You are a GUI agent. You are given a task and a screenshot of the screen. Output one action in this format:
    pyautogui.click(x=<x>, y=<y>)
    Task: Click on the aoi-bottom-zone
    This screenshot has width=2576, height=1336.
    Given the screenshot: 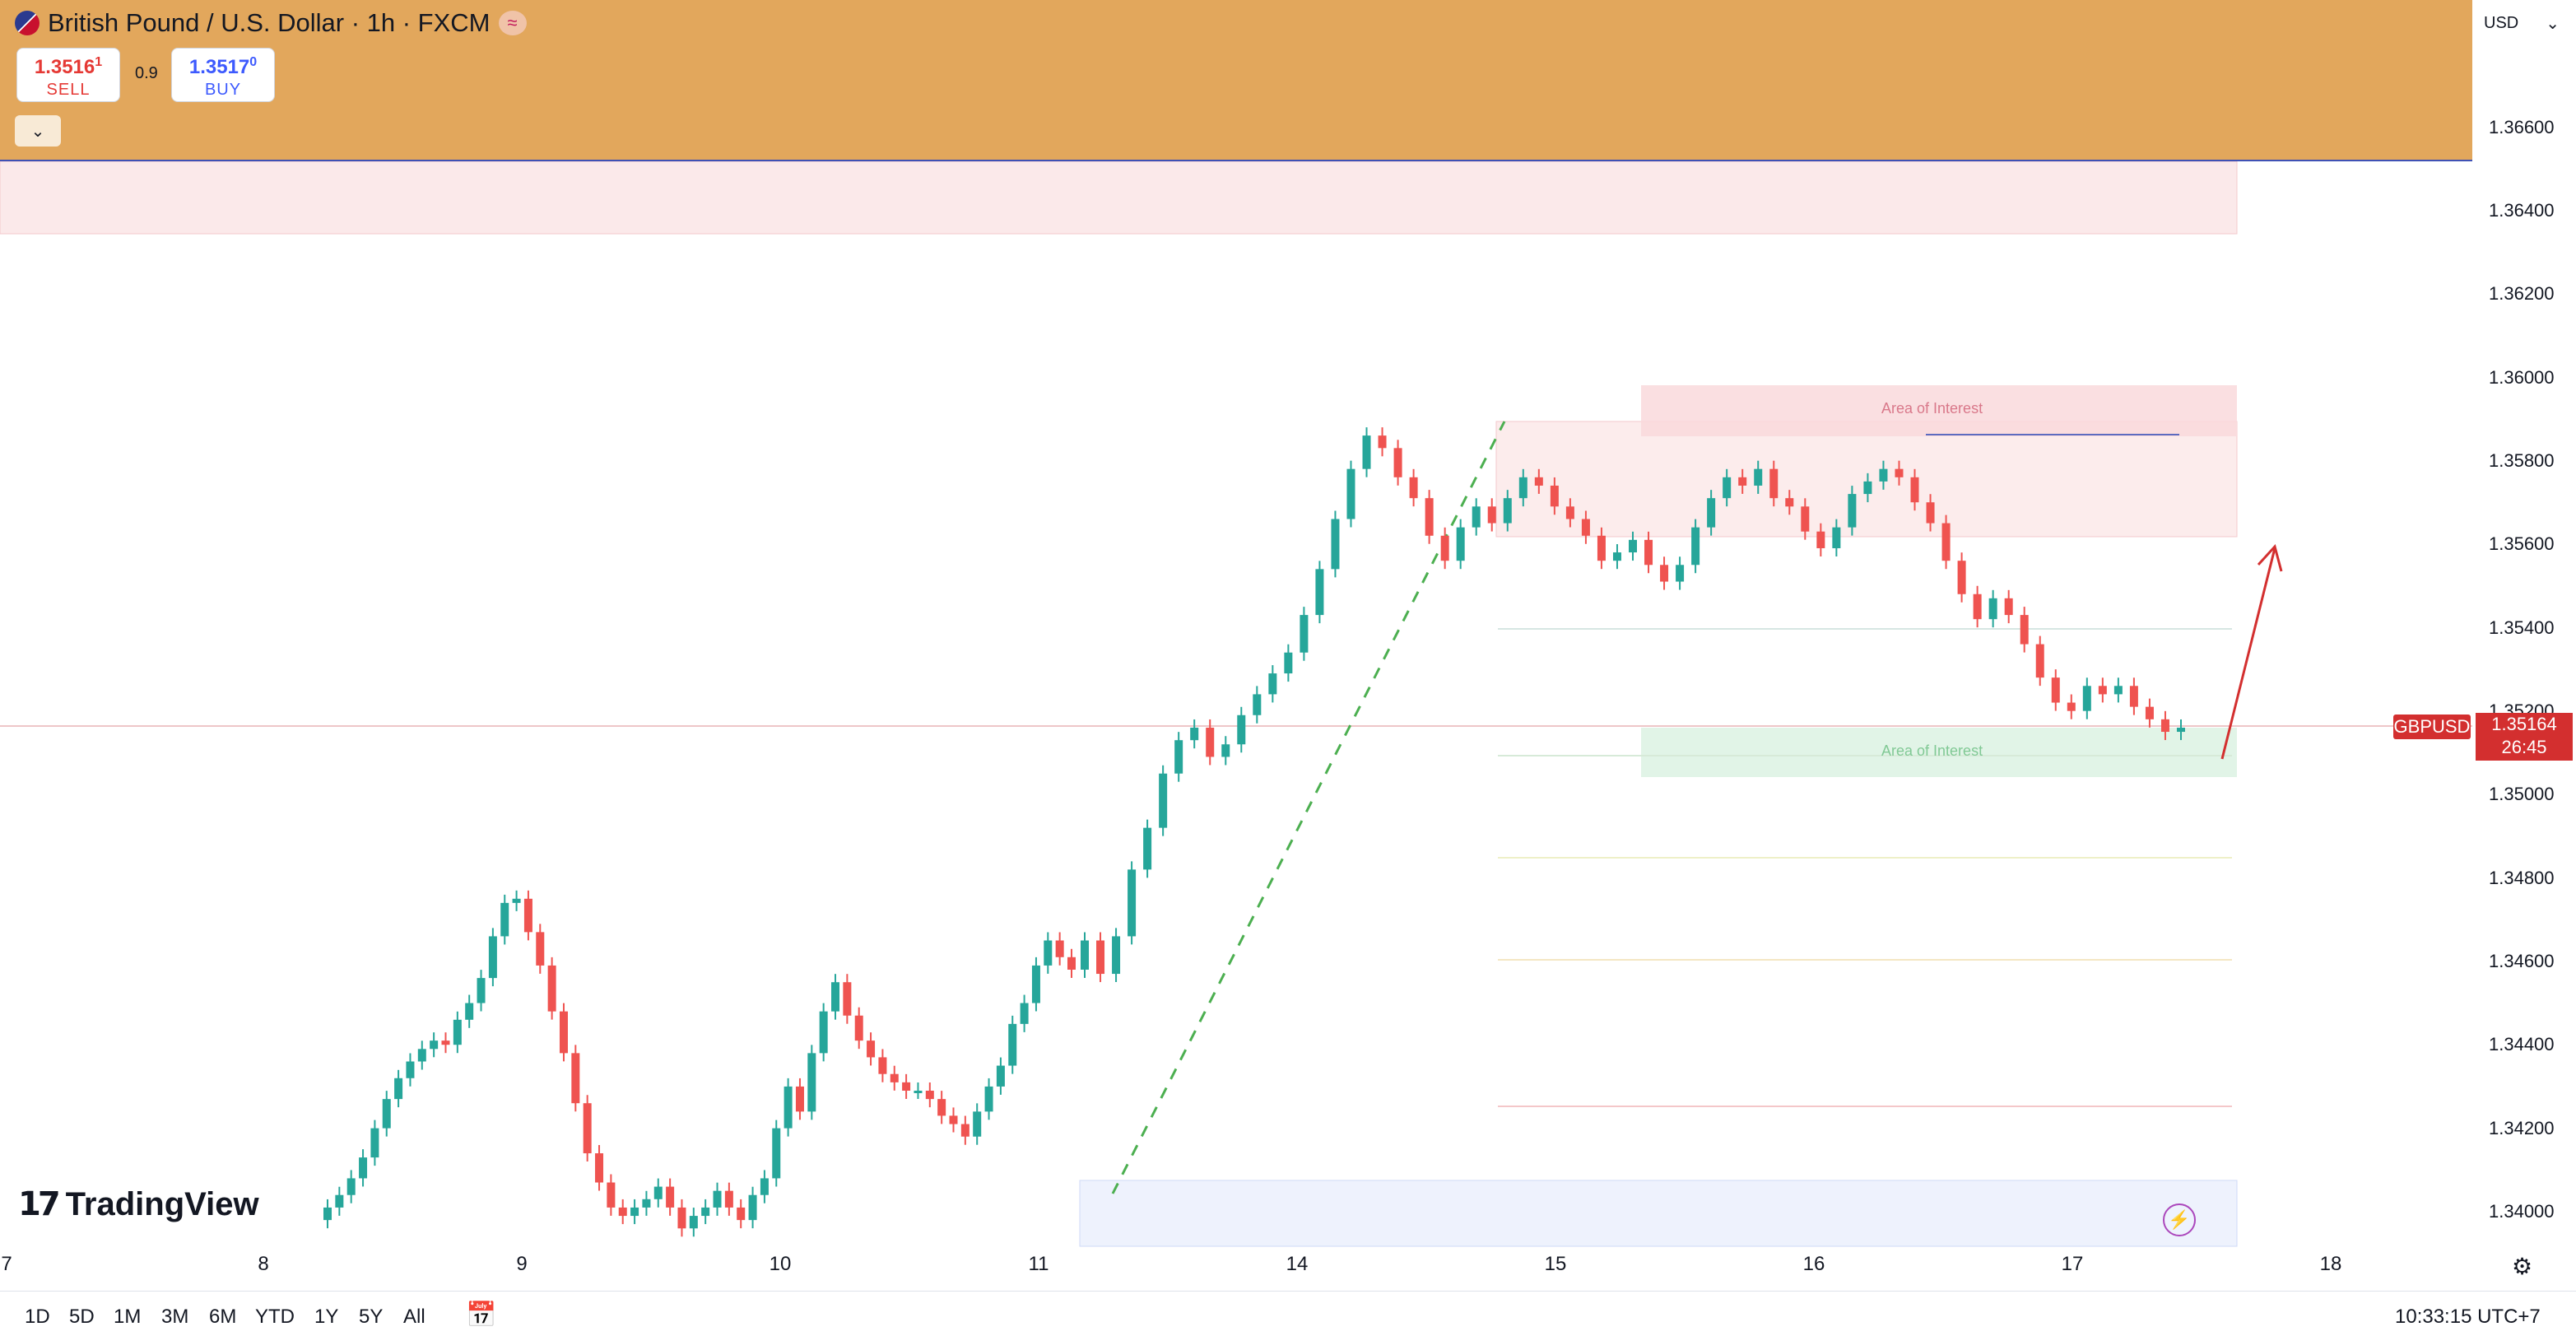 What is the action you would take?
    pyautogui.click(x=1939, y=752)
    